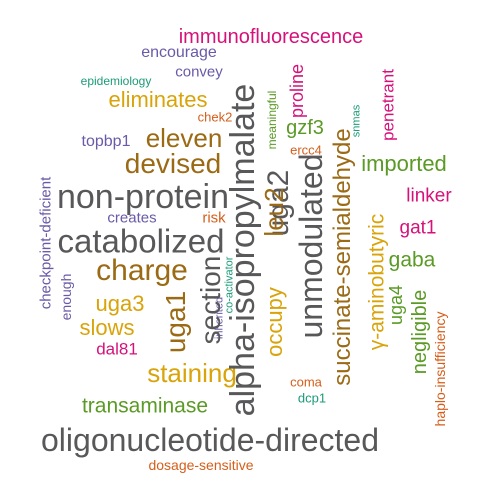 Image resolution: width=500 pixels, height=500 pixels. What do you see at coordinates (297, 91) in the screenshot?
I see `word-proline: proline` at bounding box center [297, 91].